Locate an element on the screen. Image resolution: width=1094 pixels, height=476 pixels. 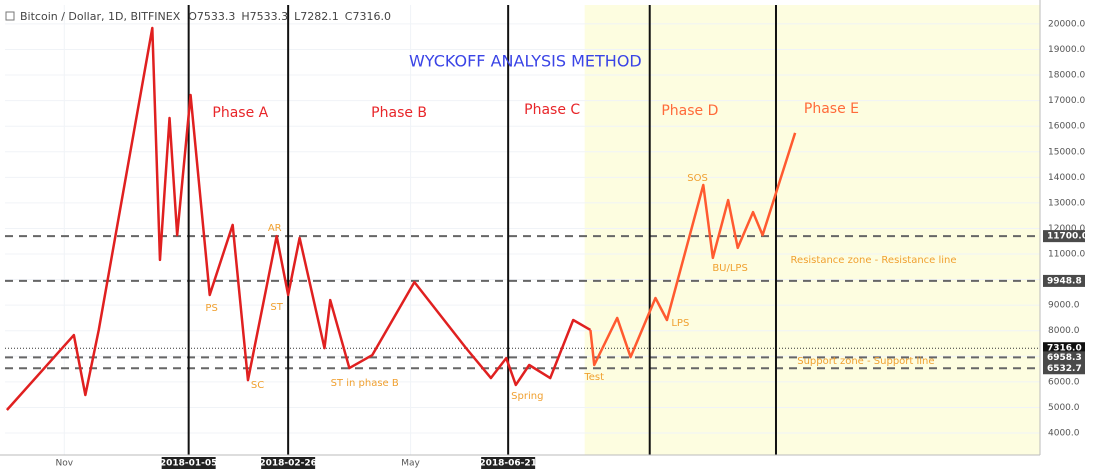
ohlc-value: H7533.3 is located at coordinates (264, 16).